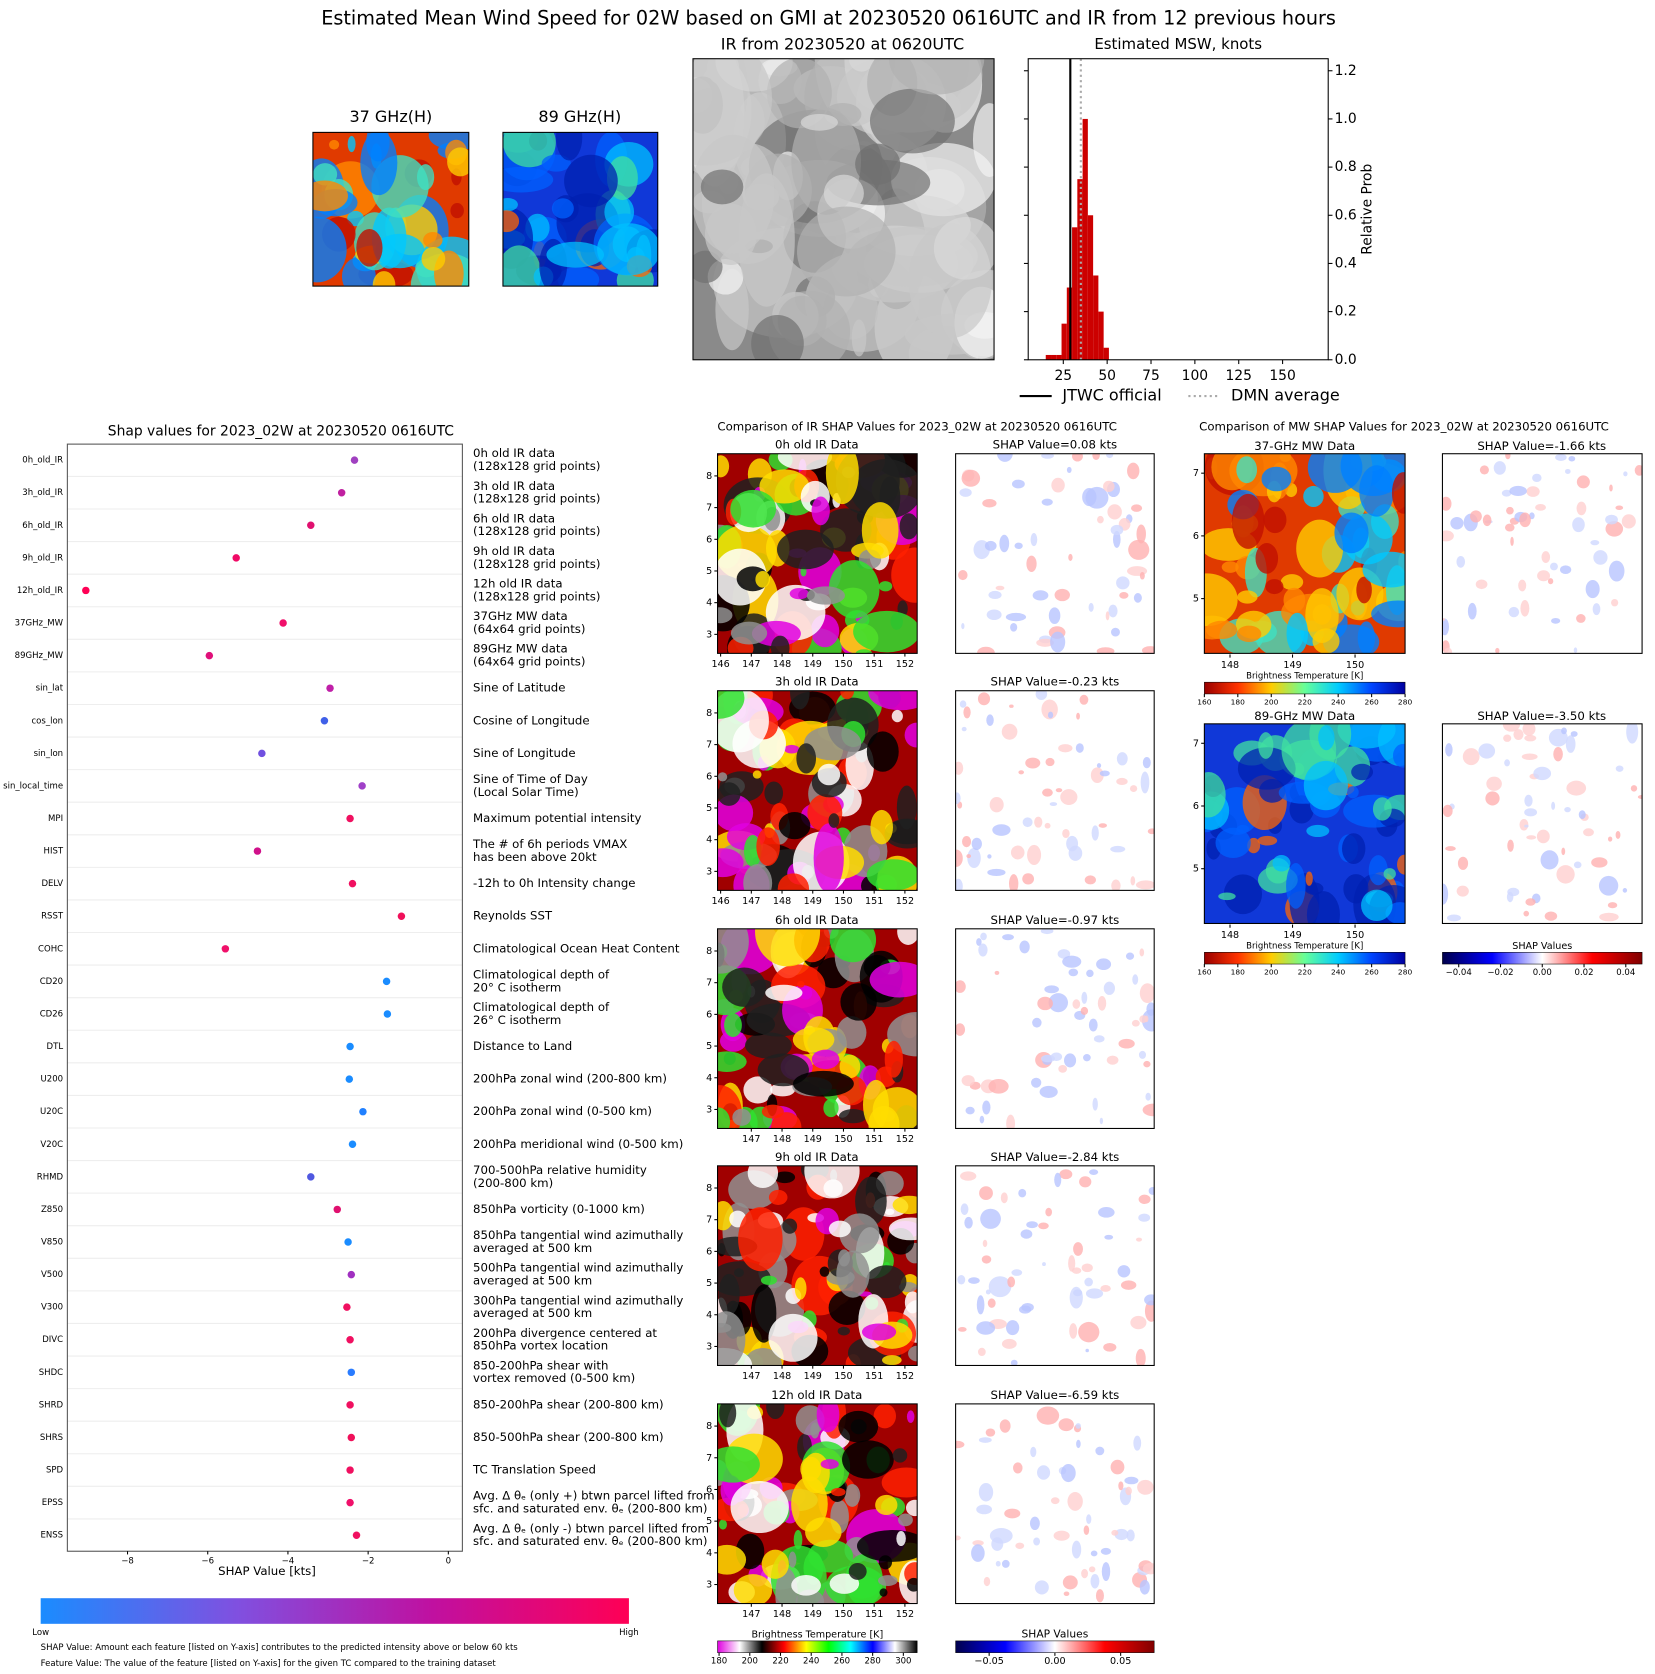 The height and width of the screenshot is (1674, 1655). What do you see at coordinates (514, 453) in the screenshot?
I see `feature-description: 0h old IR data` at bounding box center [514, 453].